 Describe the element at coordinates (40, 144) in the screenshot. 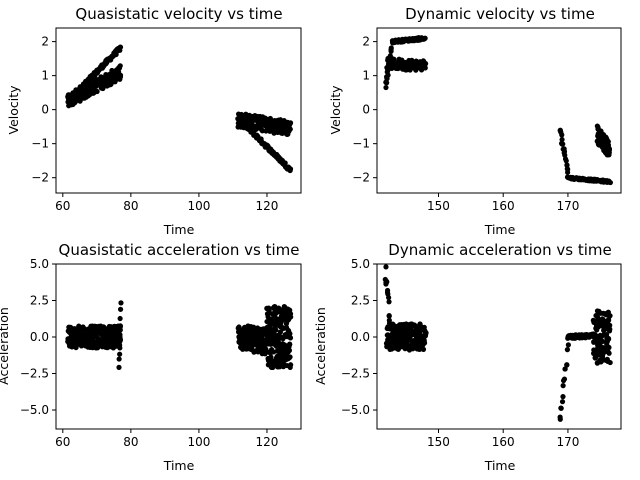

I see `y-tick-label: −1` at that location.